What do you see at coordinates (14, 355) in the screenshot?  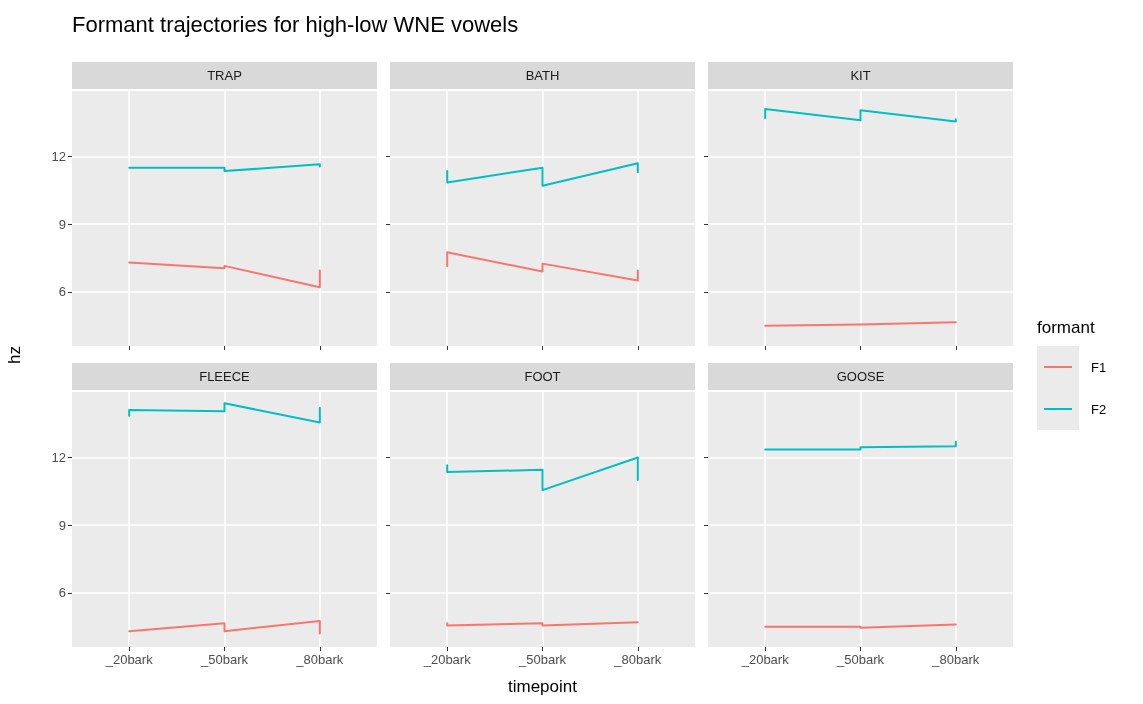 I see `y-axis-title: hz` at bounding box center [14, 355].